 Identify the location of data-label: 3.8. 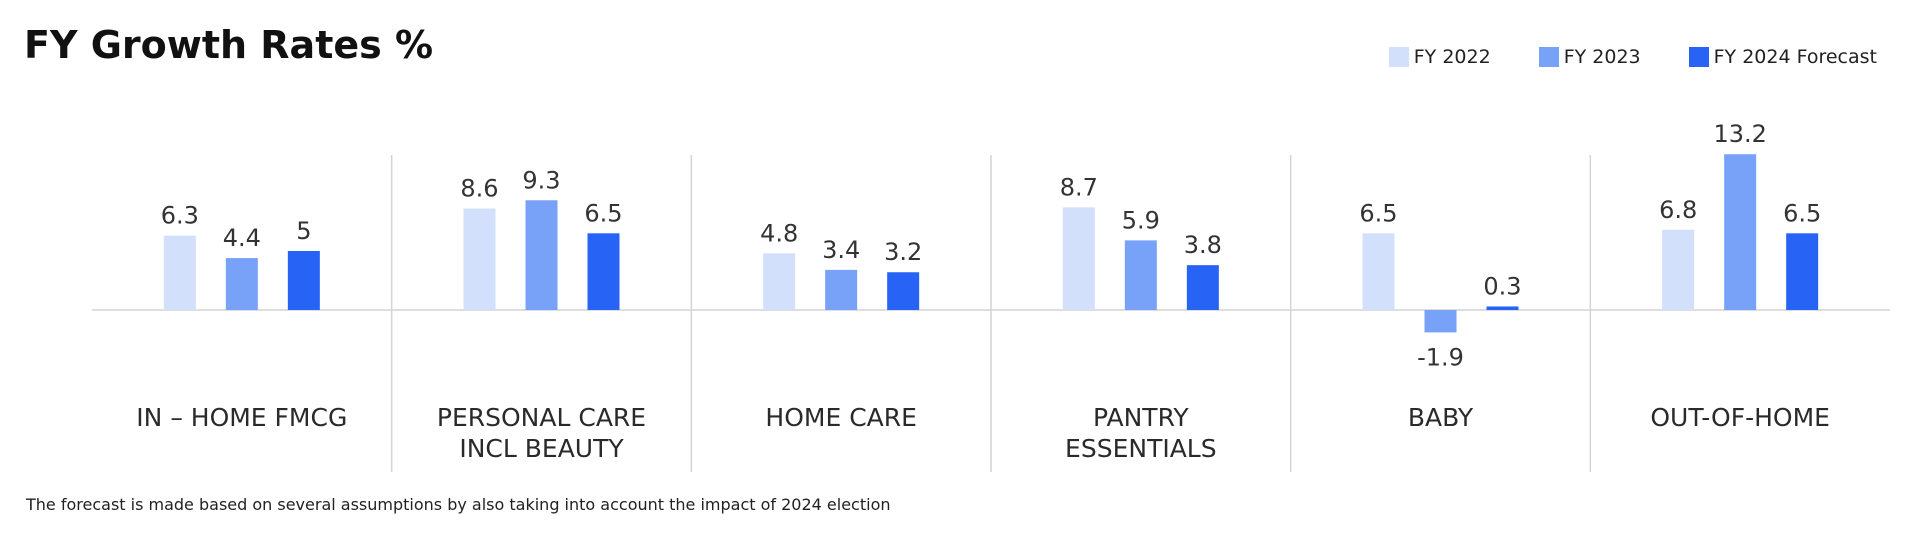
(1203, 245).